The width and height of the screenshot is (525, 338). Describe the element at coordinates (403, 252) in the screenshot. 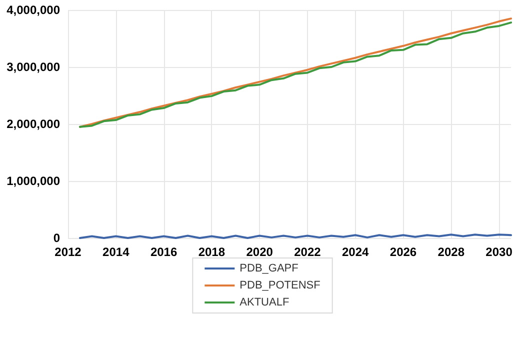

I see `x-tick-label: 2026` at that location.